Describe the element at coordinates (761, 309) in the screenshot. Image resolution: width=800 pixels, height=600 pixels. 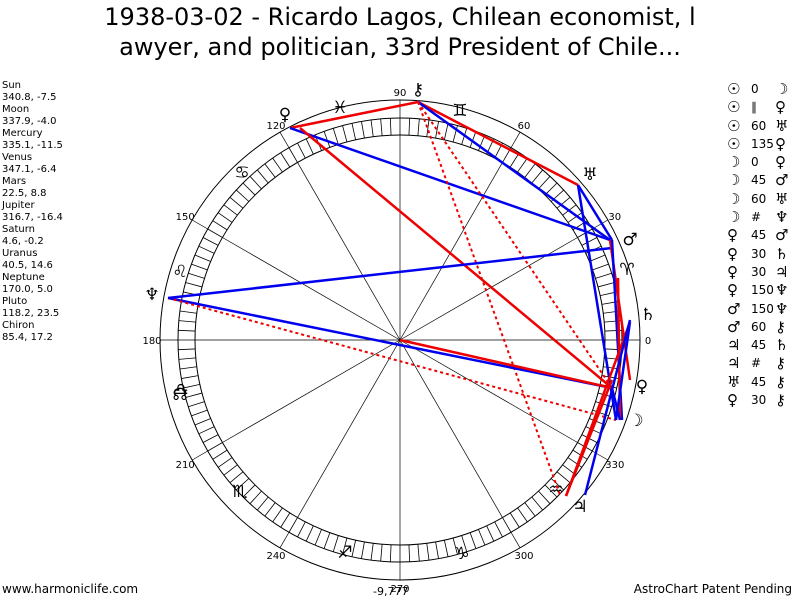
I see `aspect-row: ♂ 150 ♆` at that location.